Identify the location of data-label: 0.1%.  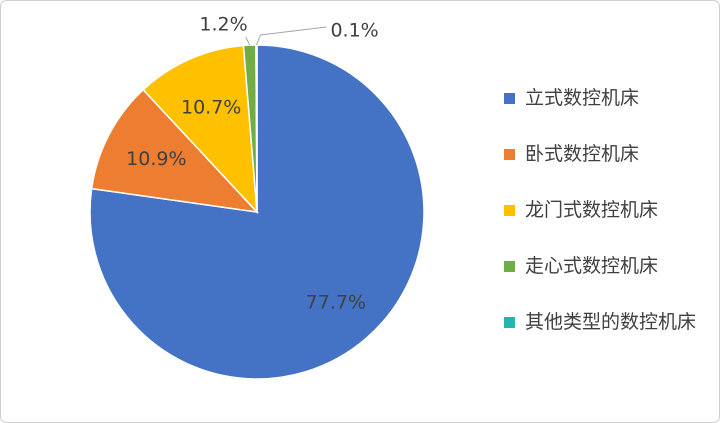
(354, 31).